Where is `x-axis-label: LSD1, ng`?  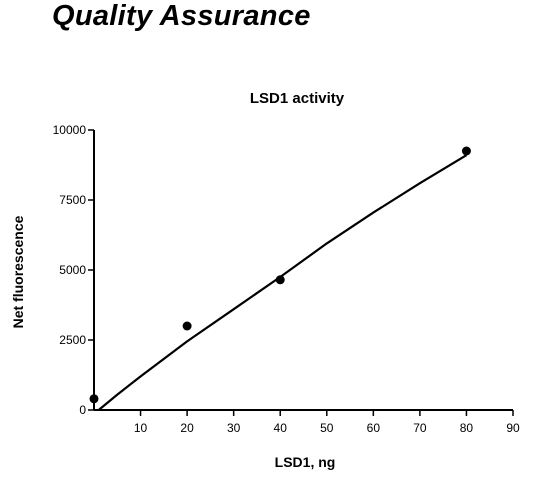
x-axis-label: LSD1, ng is located at coordinates (305, 462).